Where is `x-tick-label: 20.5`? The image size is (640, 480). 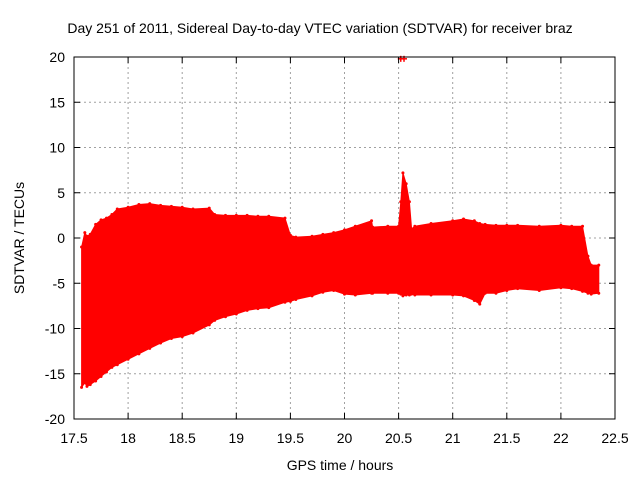
x-tick-label: 20.5 is located at coordinates (398, 438).